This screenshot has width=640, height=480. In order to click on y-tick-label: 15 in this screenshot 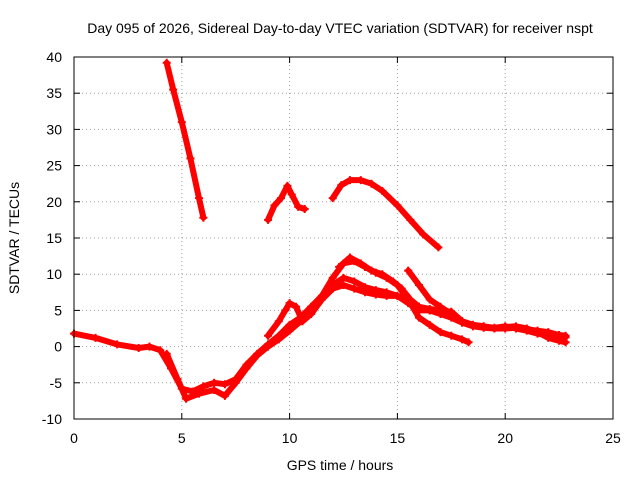, I will do `click(54, 238)`.